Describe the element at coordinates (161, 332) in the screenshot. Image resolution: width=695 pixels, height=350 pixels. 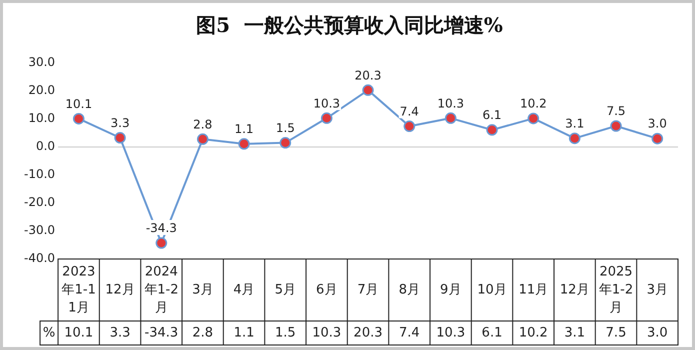
I see `data-label: -34.3` at that location.